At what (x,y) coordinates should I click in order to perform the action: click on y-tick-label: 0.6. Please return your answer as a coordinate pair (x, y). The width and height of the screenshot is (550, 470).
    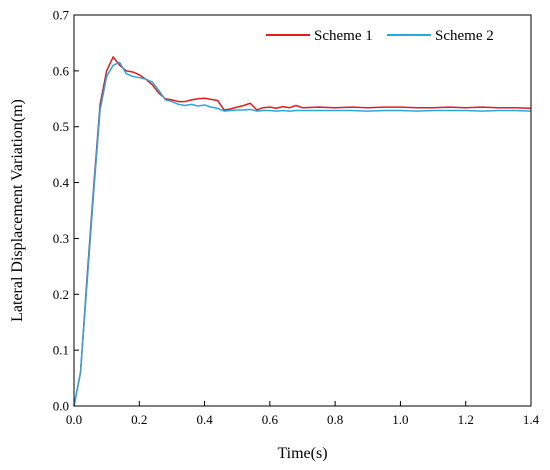
    Looking at the image, I should click on (61, 70).